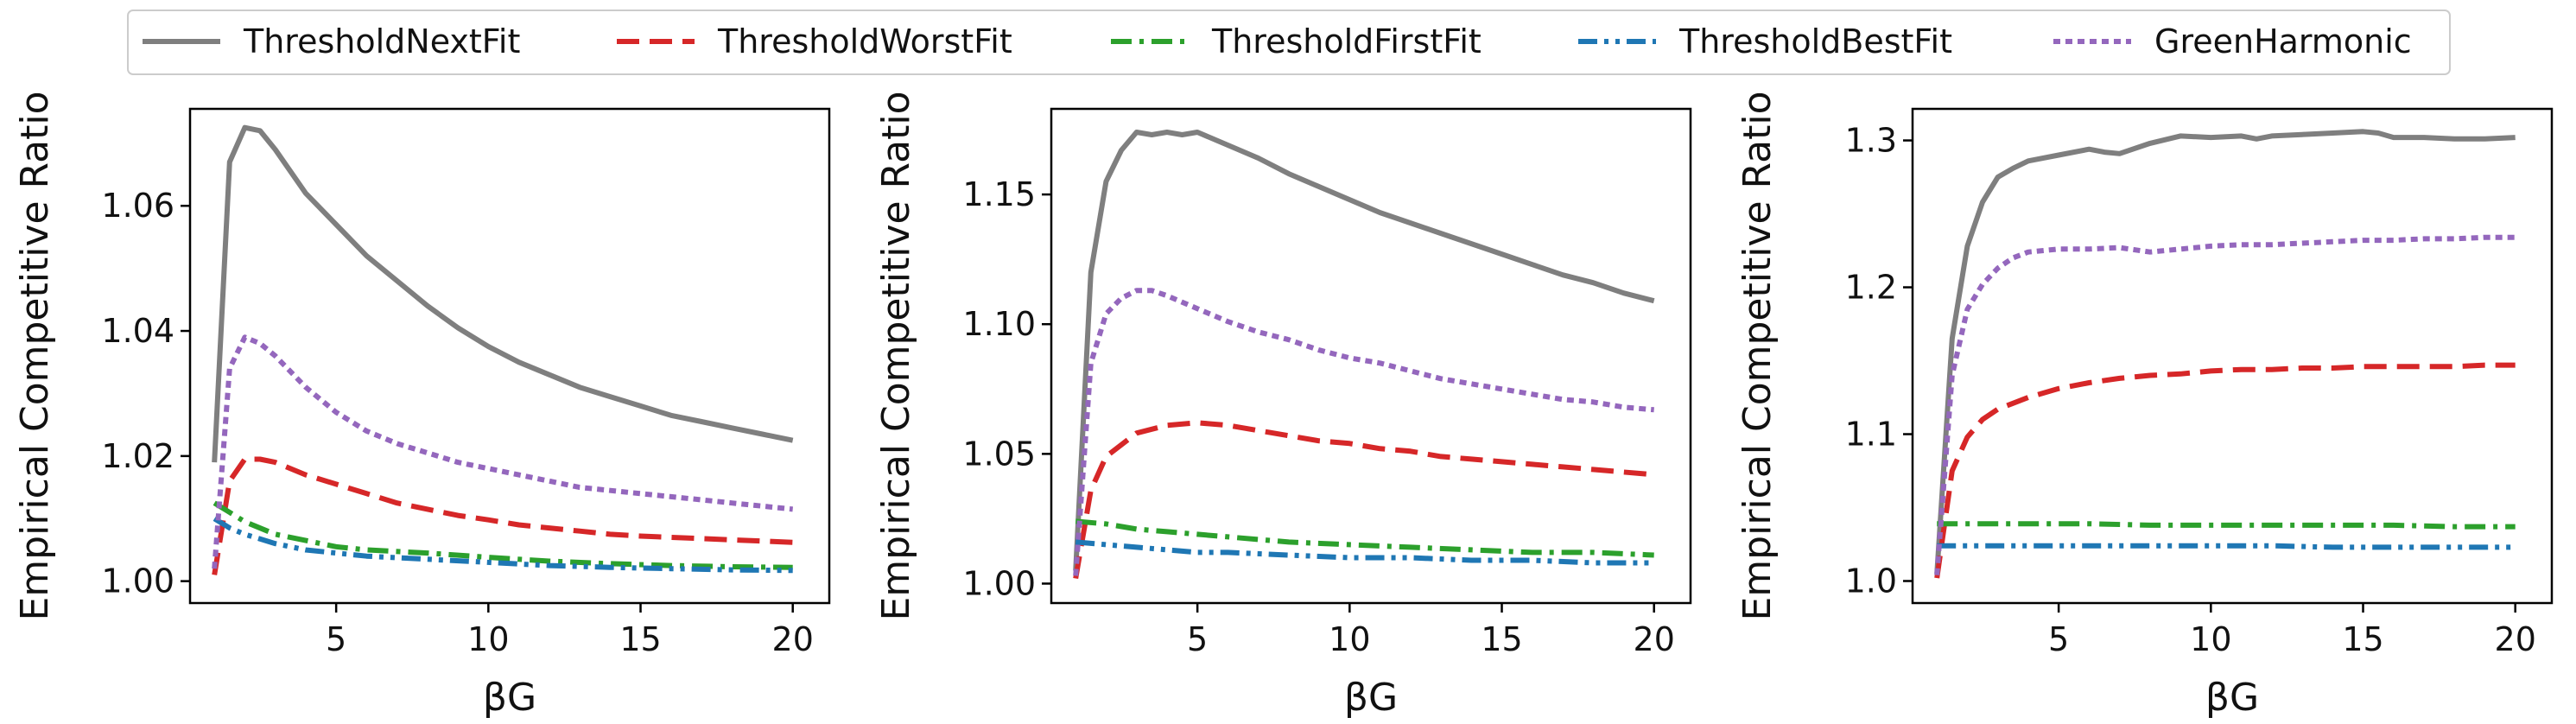  What do you see at coordinates (137, 206) in the screenshot?
I see `y-tick-label: 1.06` at bounding box center [137, 206].